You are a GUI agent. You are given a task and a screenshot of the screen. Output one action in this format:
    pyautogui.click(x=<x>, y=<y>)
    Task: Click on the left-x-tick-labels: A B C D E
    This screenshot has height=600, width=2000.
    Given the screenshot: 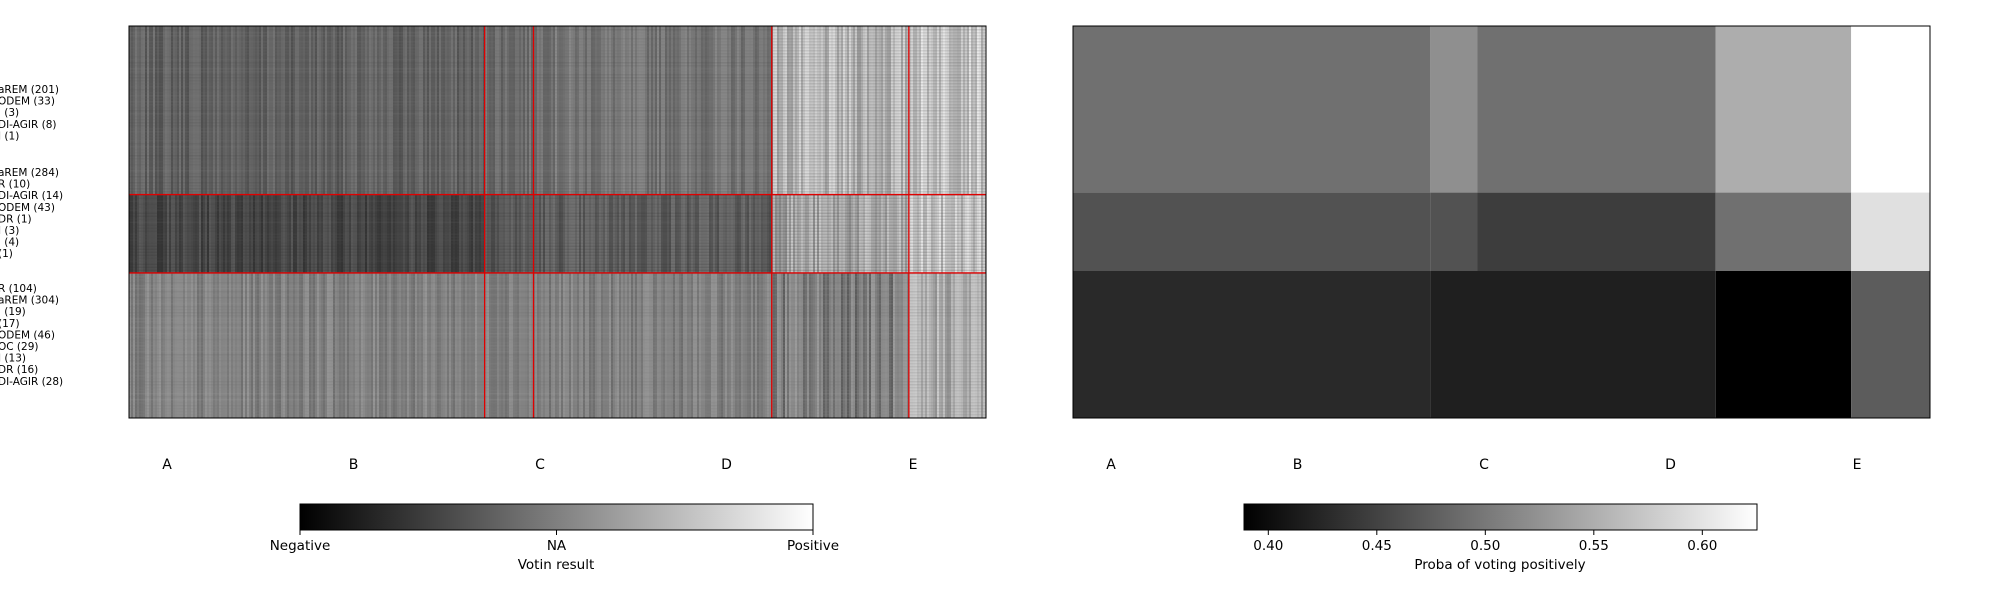 What is the action you would take?
    pyautogui.click(x=539, y=465)
    